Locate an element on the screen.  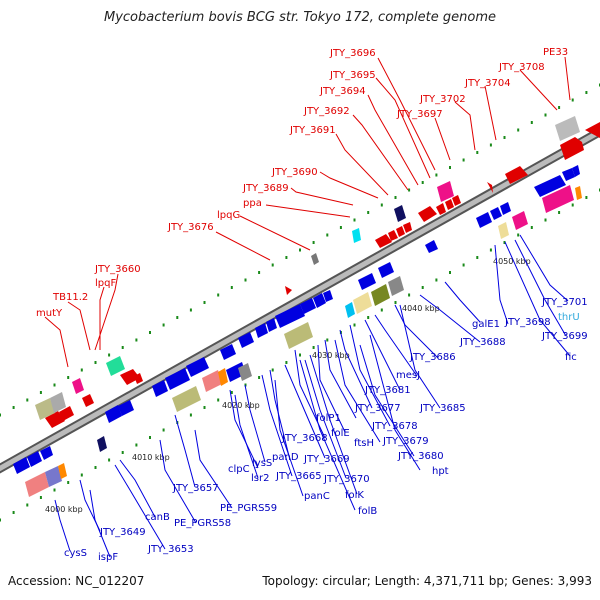
gene-label: JTY_3691 is located at coordinates (312, 130).